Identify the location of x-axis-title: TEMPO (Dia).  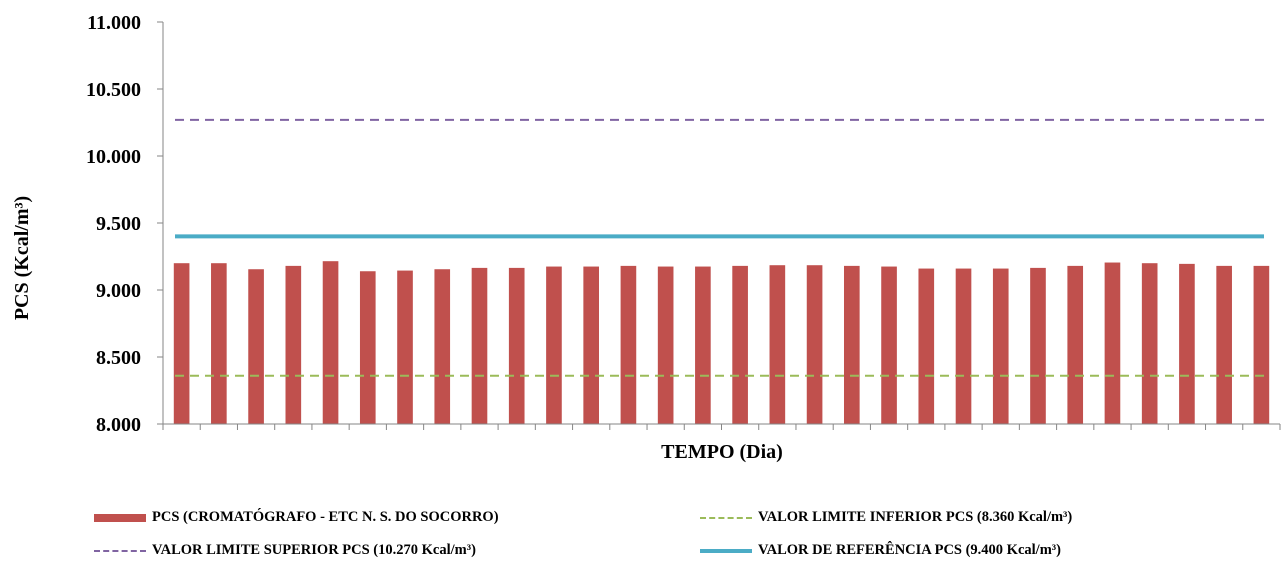
(722, 452).